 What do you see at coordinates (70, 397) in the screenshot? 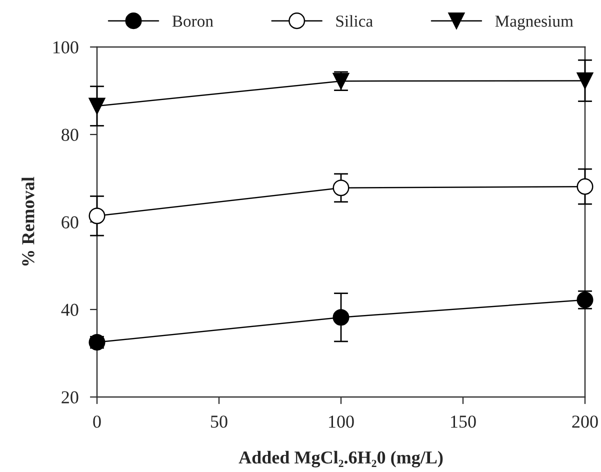
I see `y-tick-label: 20` at bounding box center [70, 397].